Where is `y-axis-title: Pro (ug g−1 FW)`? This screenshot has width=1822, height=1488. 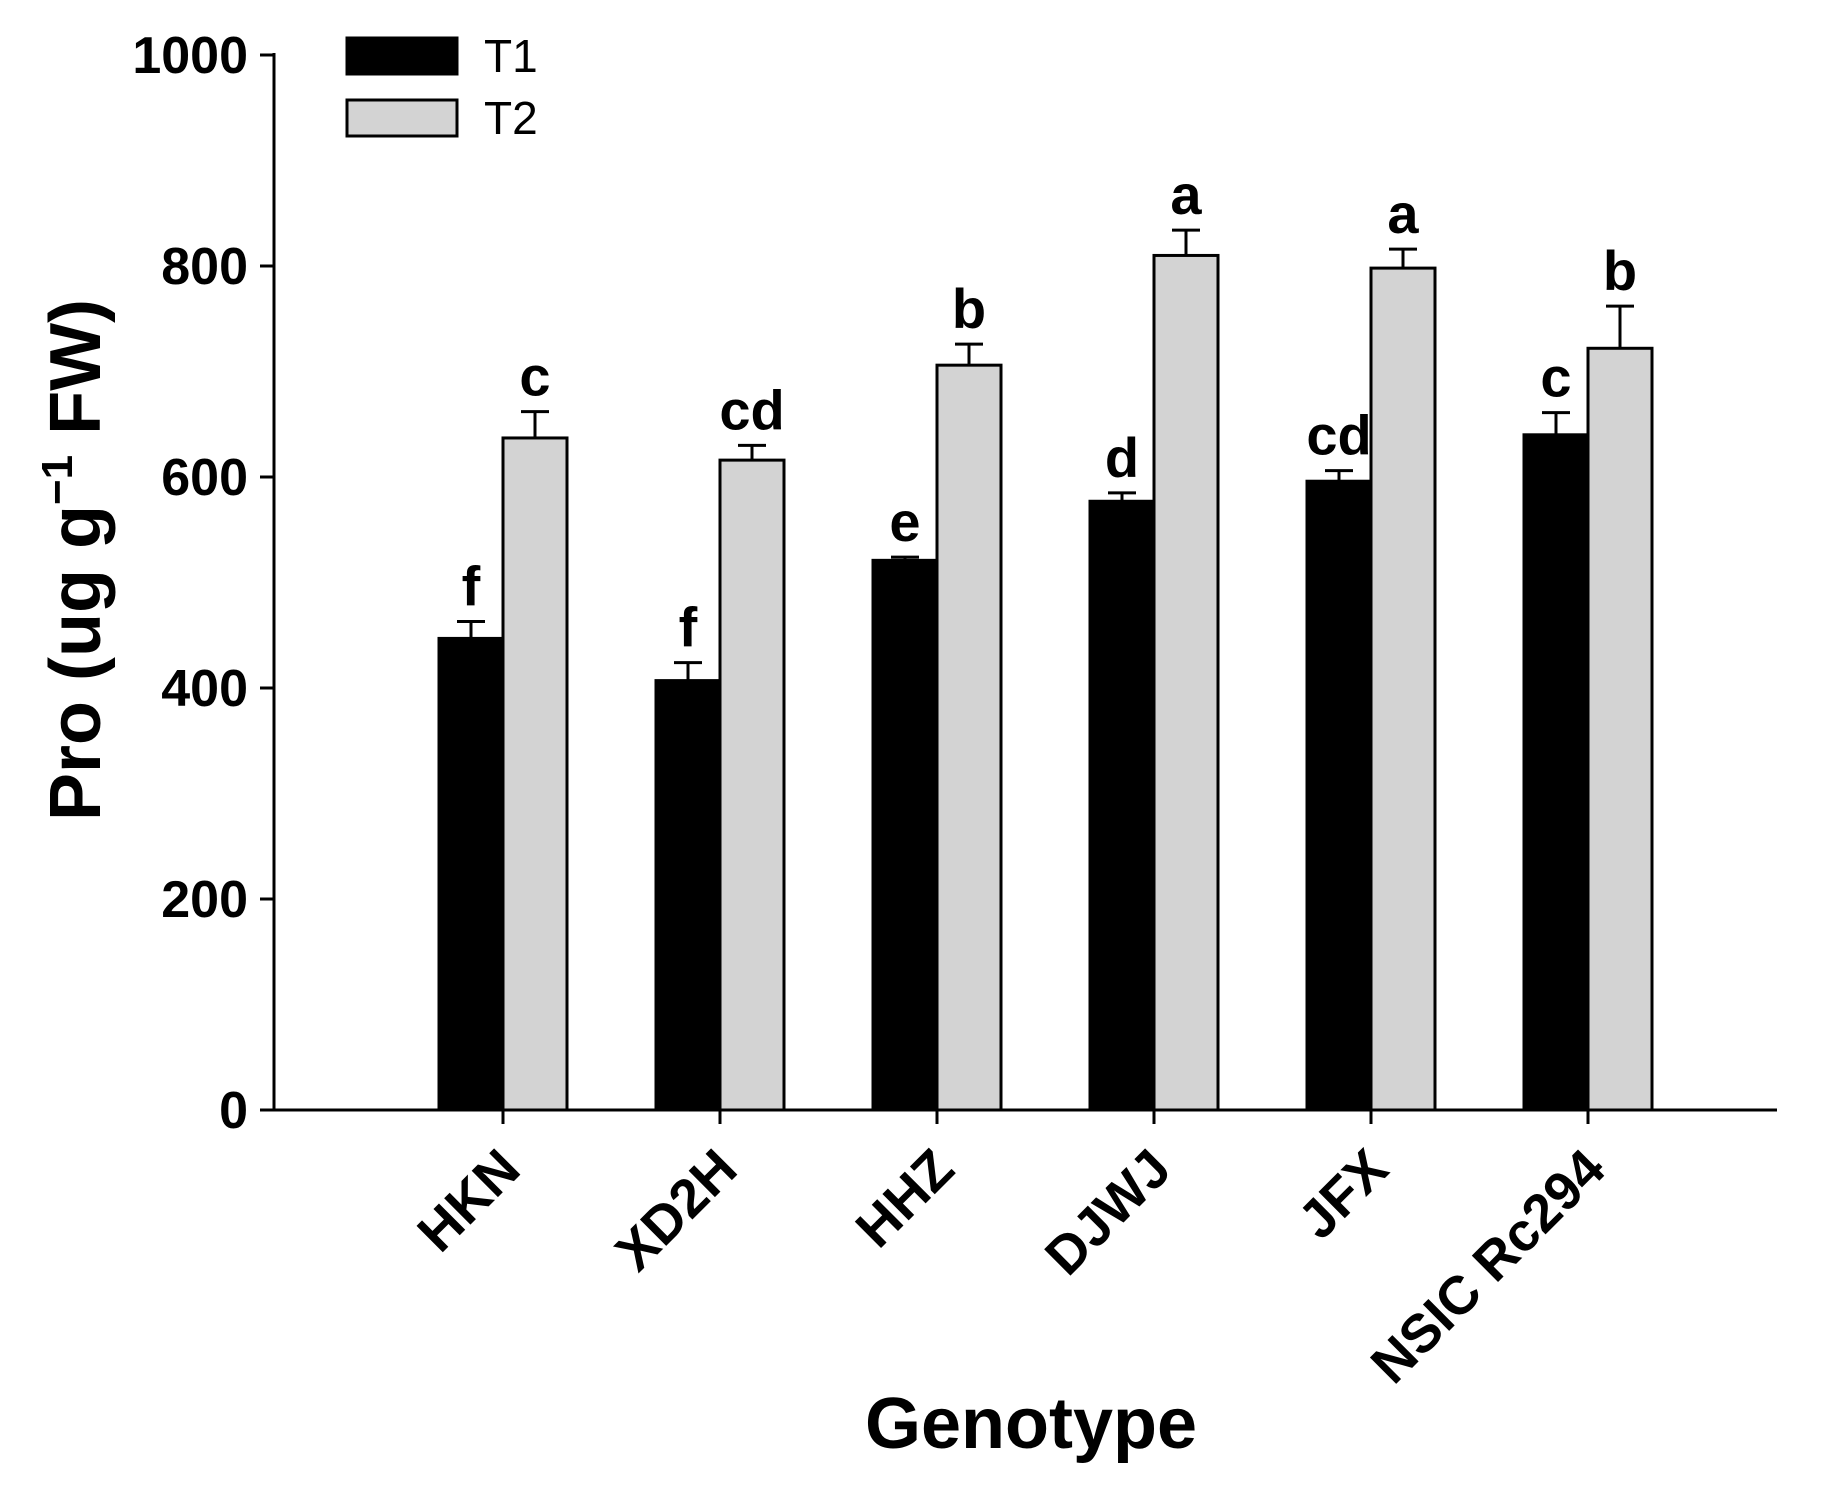
y-axis-title: Pro (ug g−1 FW) is located at coordinates (74, 560).